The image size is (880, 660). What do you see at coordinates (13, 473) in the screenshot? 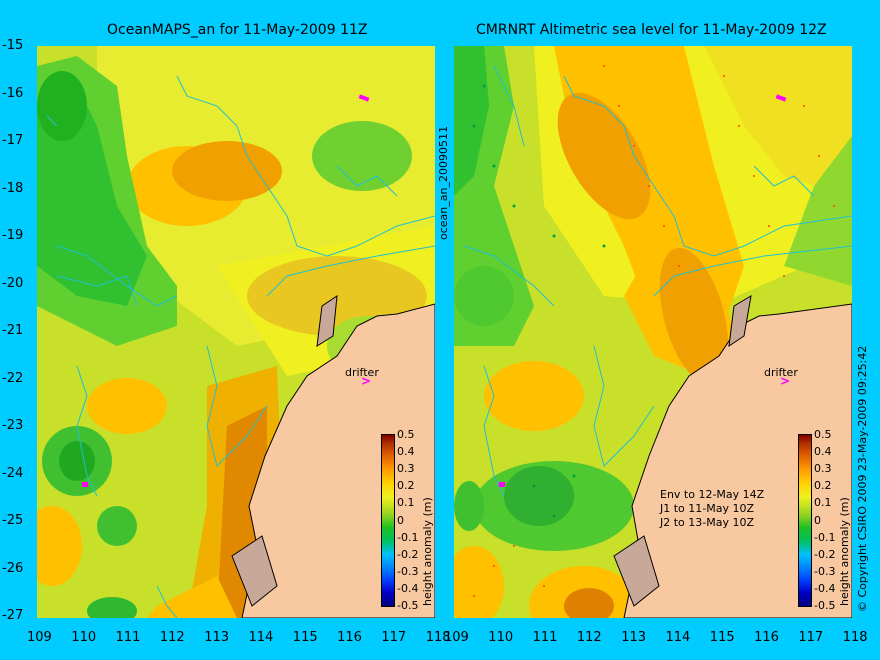
I see `y-tick-label: -24` at bounding box center [13, 473].